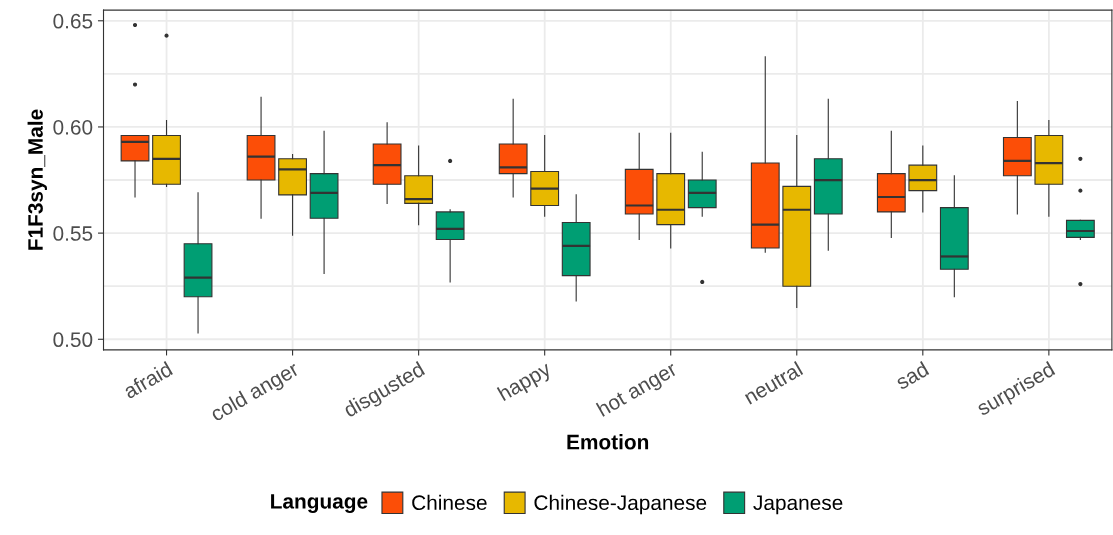 The height and width of the screenshot is (535, 1113). Describe the element at coordinates (37, 179) in the screenshot. I see `y-axis-title: F1F3syn_Male` at that location.